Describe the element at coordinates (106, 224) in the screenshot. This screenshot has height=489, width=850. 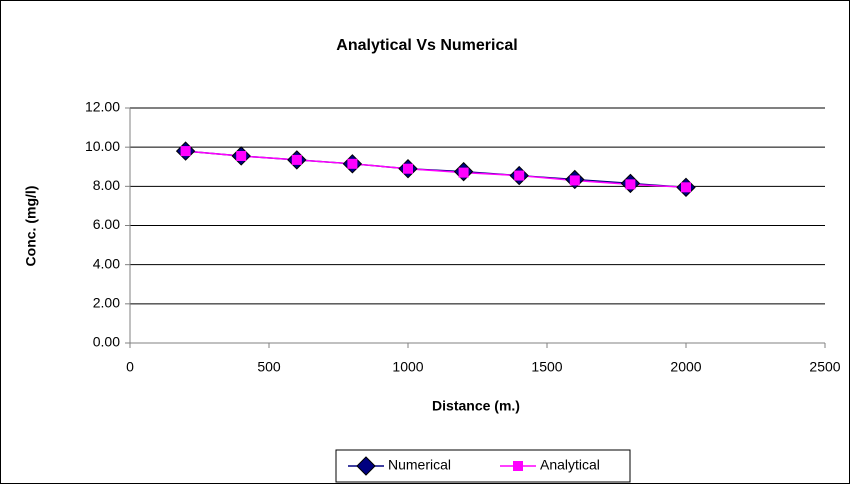
I see `y-tick-label: 6.00` at that location.